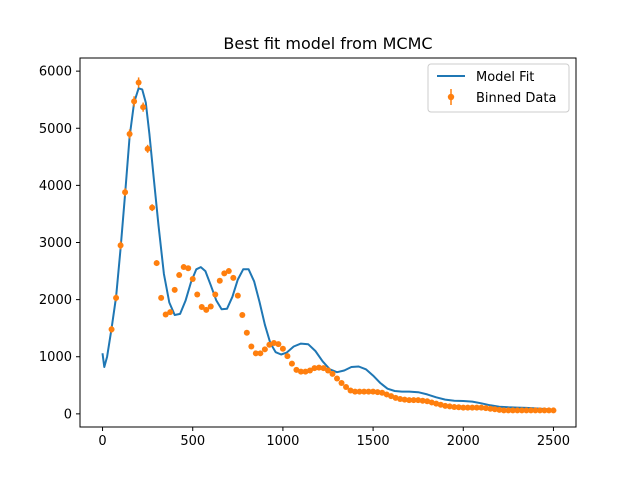 This screenshot has width=640, height=480. Describe the element at coordinates (516, 98) in the screenshot. I see `legend-data-label: Binned Data` at that location.